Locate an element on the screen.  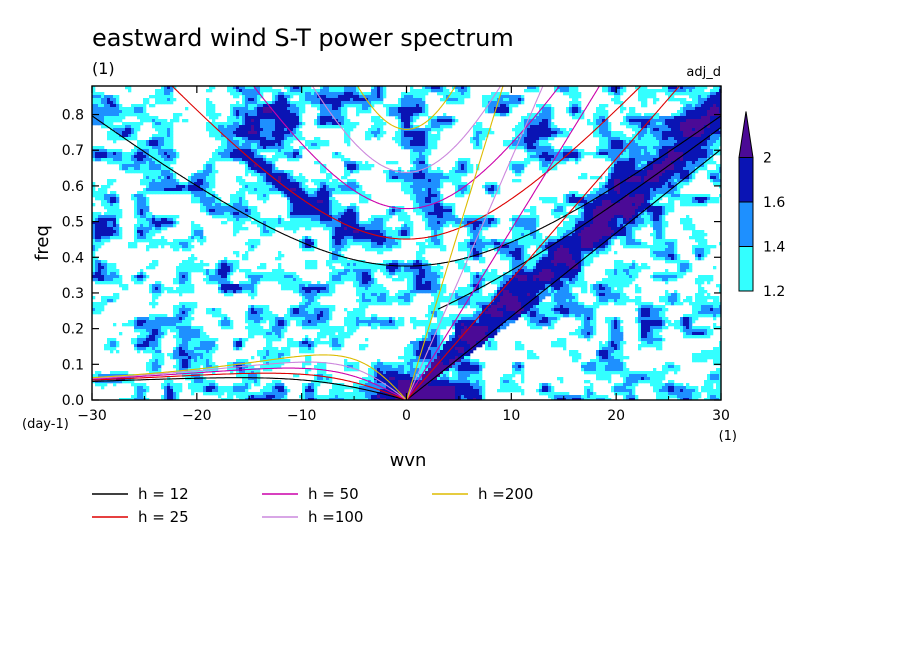
kelvin-curve-h12 is located at coordinates (563, 274).